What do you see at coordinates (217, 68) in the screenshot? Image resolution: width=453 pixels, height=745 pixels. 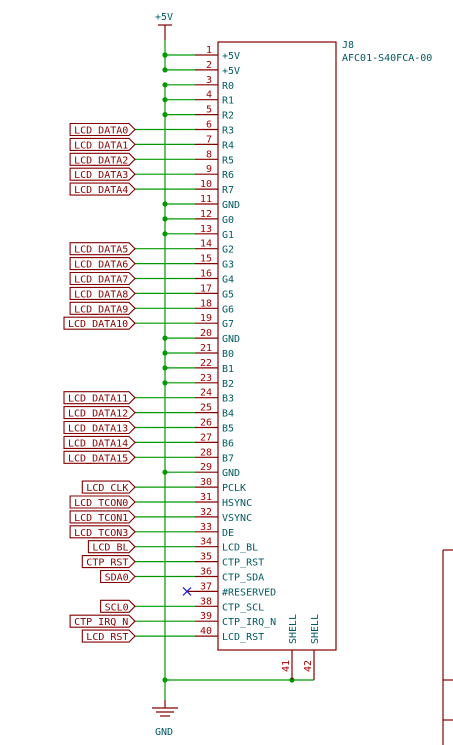 I see `pin-2: 2 +5V` at bounding box center [217, 68].